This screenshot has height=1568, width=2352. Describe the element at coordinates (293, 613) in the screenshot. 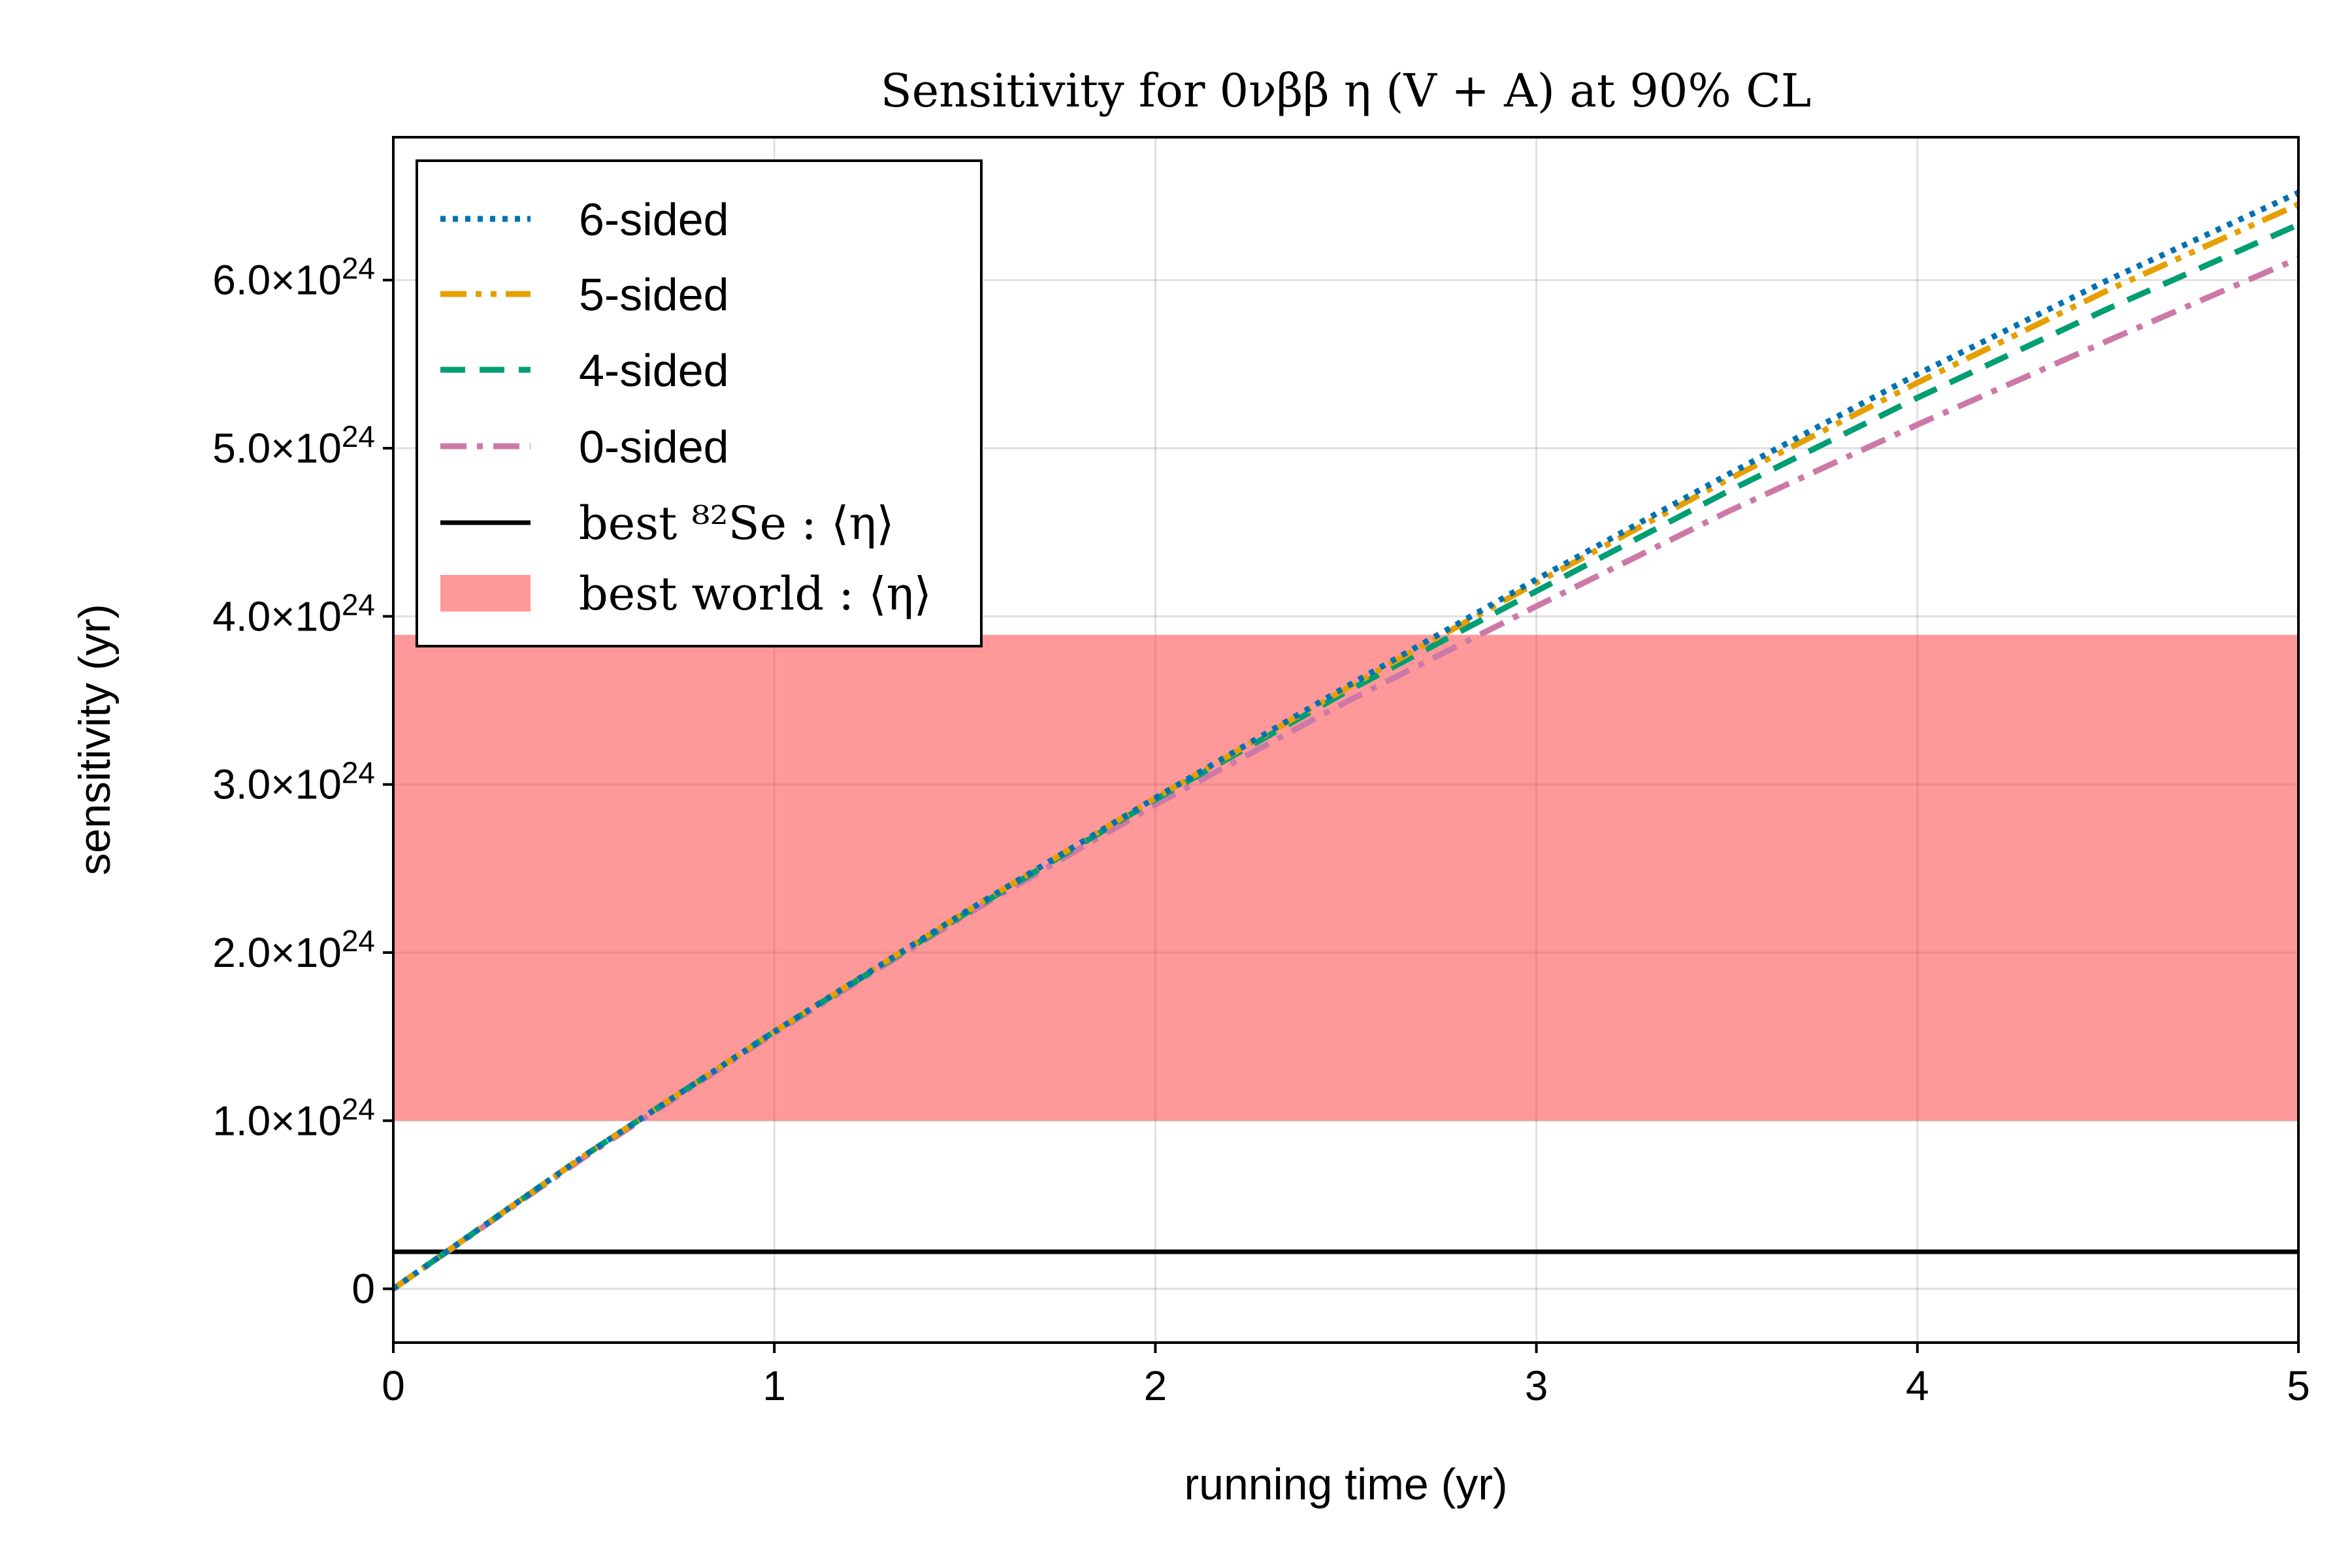

I see `y-tick-label-4: 4.0×10²⁴` at that location.